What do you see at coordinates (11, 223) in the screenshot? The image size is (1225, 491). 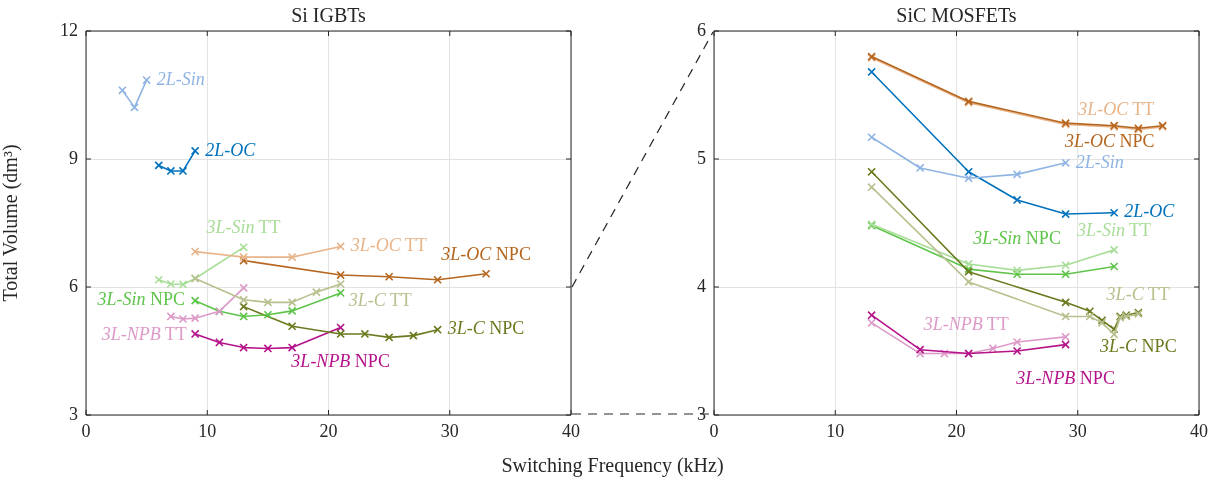 I see `y-axis-title: Total Volume (dm³)` at bounding box center [11, 223].